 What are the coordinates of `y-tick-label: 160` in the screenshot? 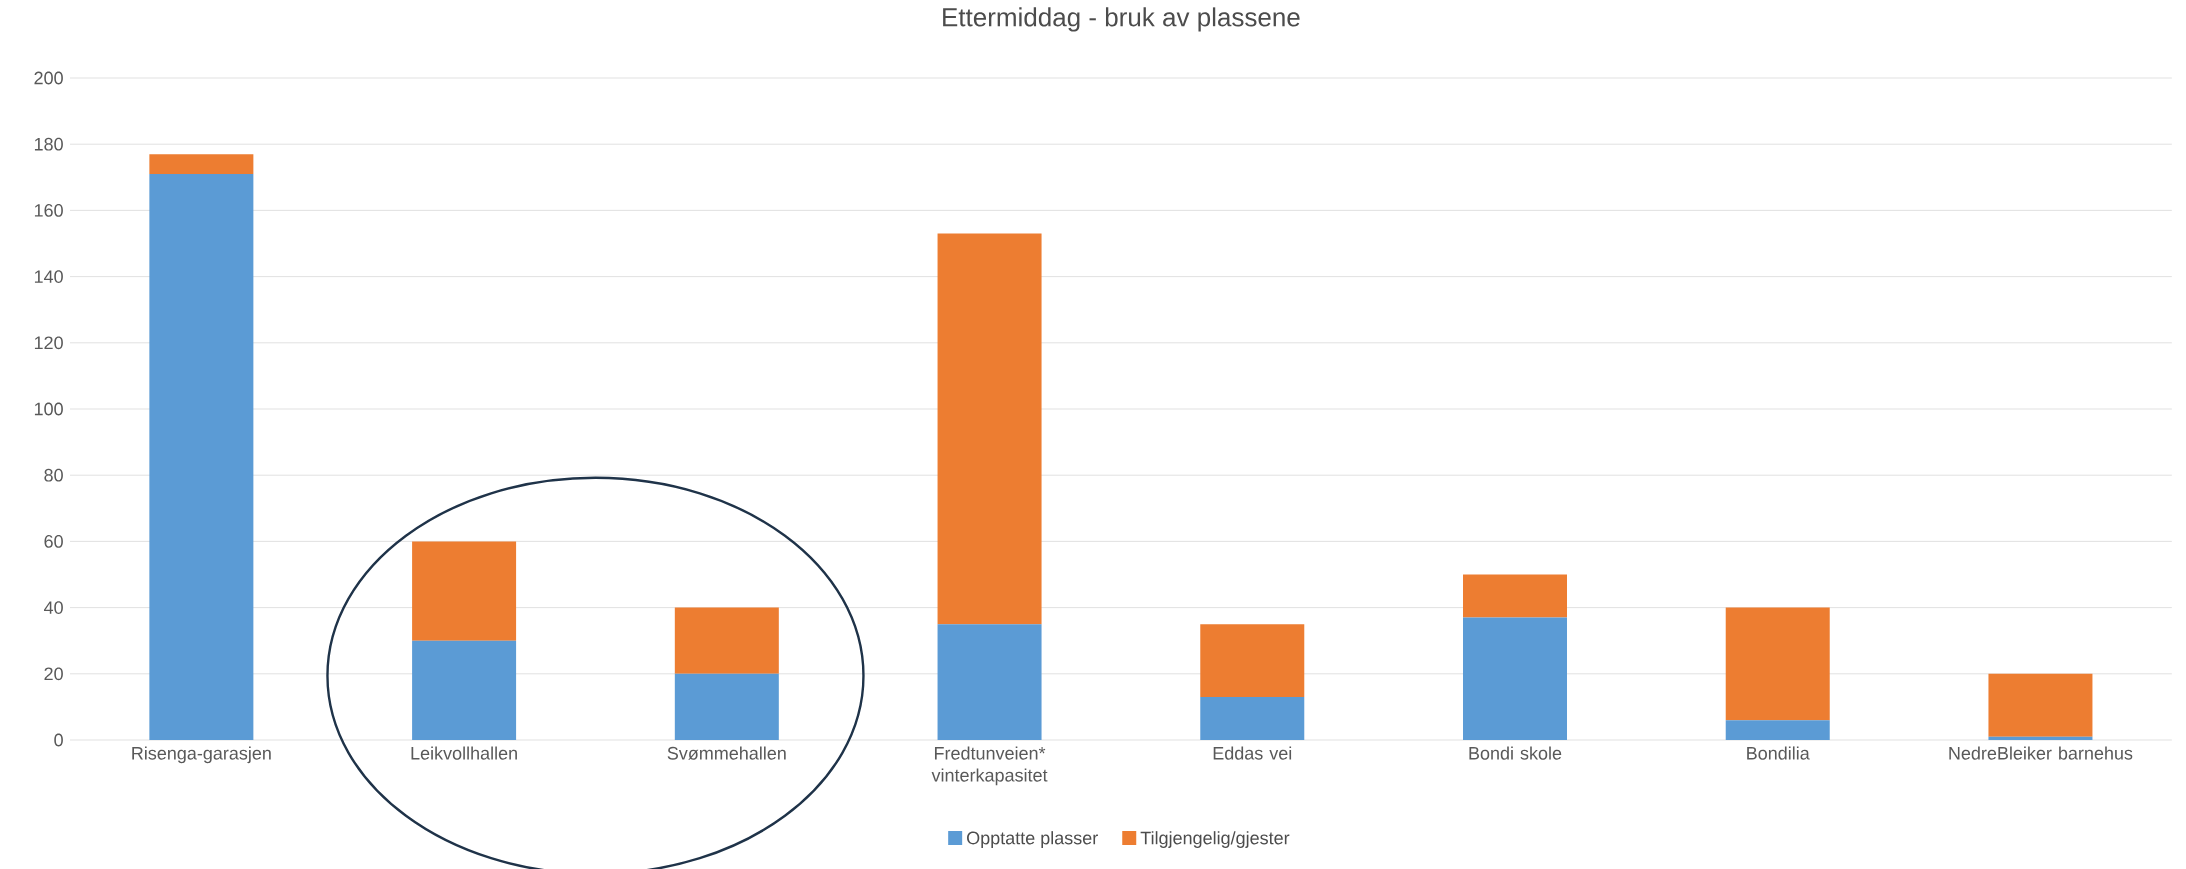 It's located at (48, 210).